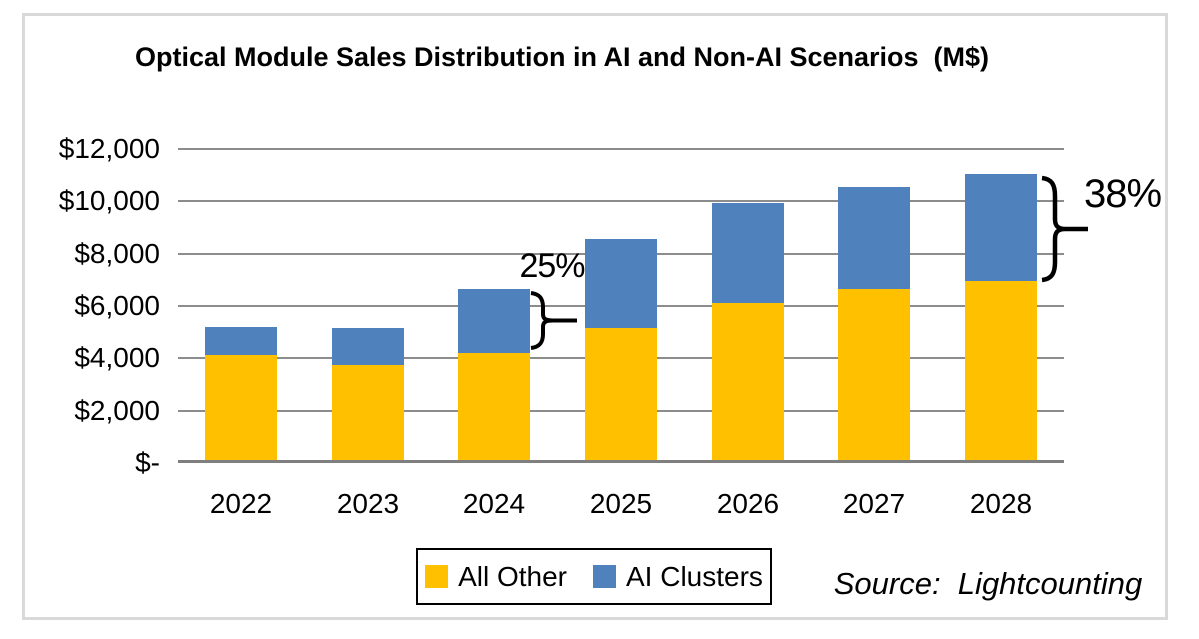  I want to click on all-other-swatch-icon, so click(437, 576).